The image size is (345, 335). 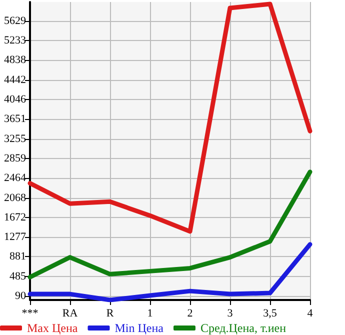 What do you see at coordinates (30, 314) in the screenshot?
I see `x-tick-label: ***` at bounding box center [30, 314].